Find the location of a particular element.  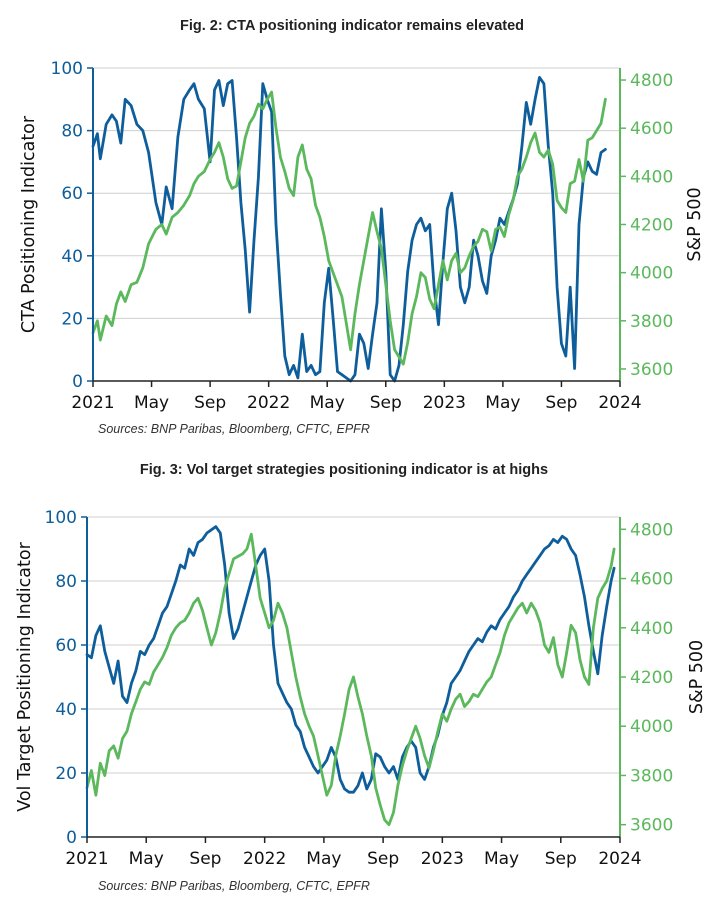

y-axis-title: CTA Positioning Indicator is located at coordinates (29, 224).